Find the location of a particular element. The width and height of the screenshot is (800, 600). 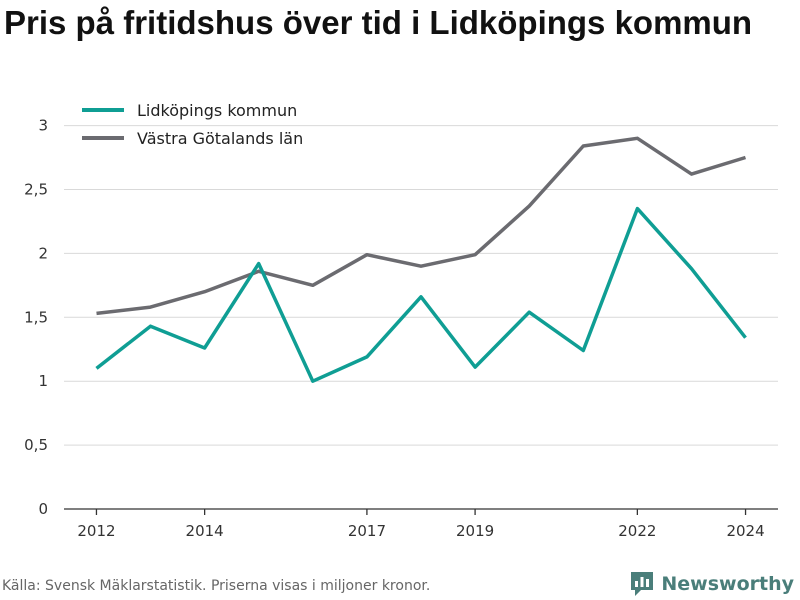

legend-label-vastra-gotalands-lan: Västra Götalands län is located at coordinates (220, 138).